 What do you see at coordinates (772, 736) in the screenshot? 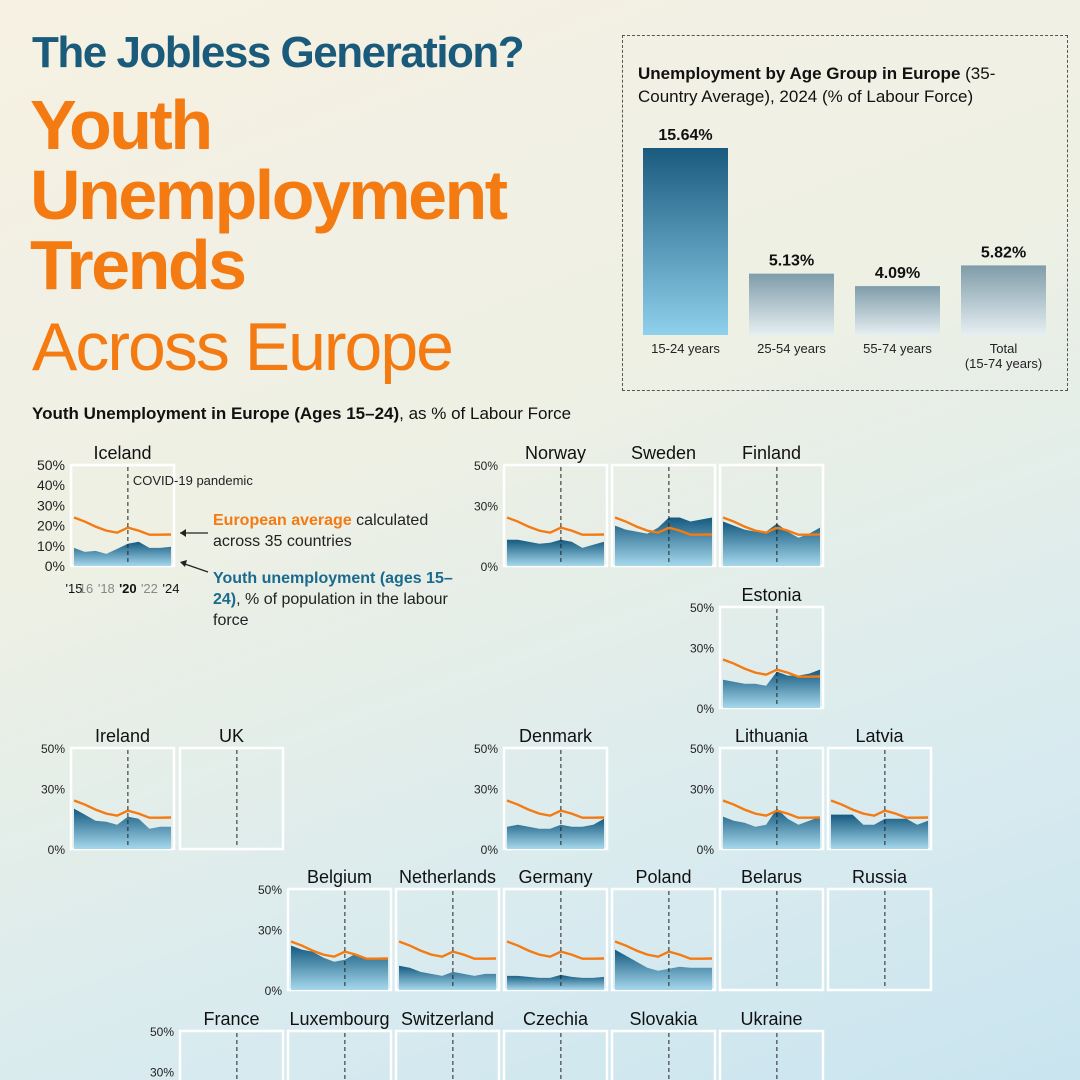
I see `country-label: Lithuania` at bounding box center [772, 736].